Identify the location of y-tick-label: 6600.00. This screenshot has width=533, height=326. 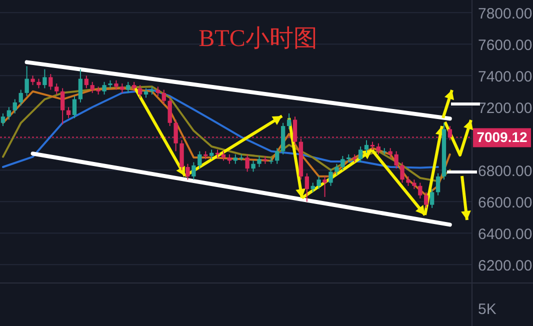
(505, 203).